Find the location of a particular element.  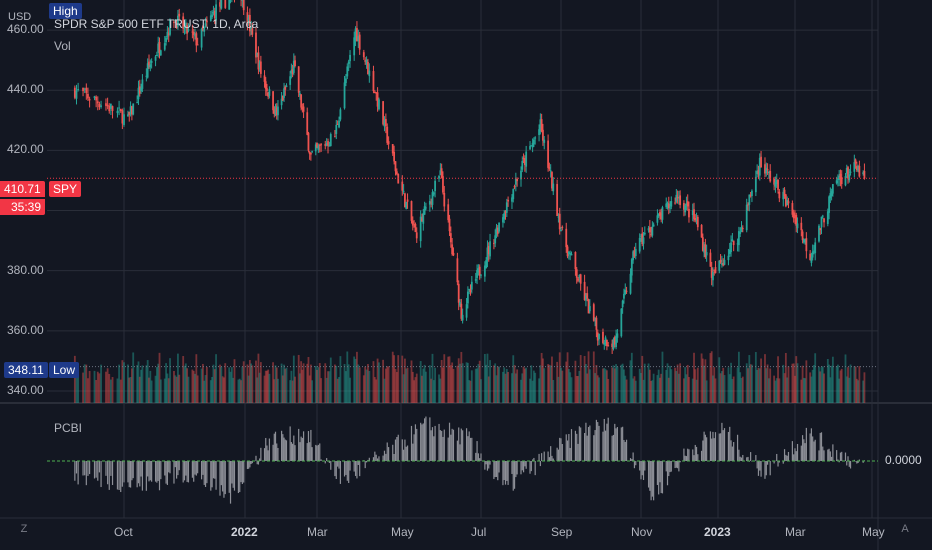

zoom-reset-icon: Z is located at coordinates (24, 529).